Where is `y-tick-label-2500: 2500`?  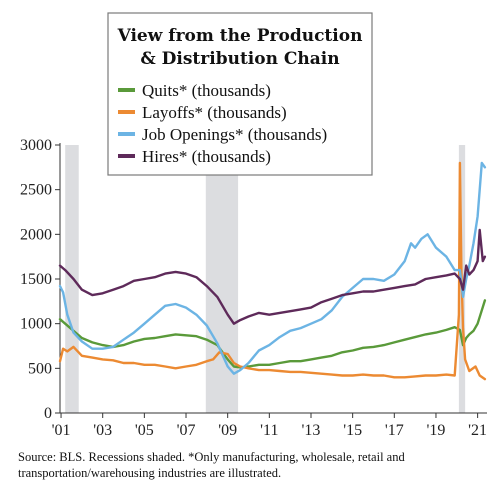
y-tick-label-2500: 2500 is located at coordinates (36, 190).